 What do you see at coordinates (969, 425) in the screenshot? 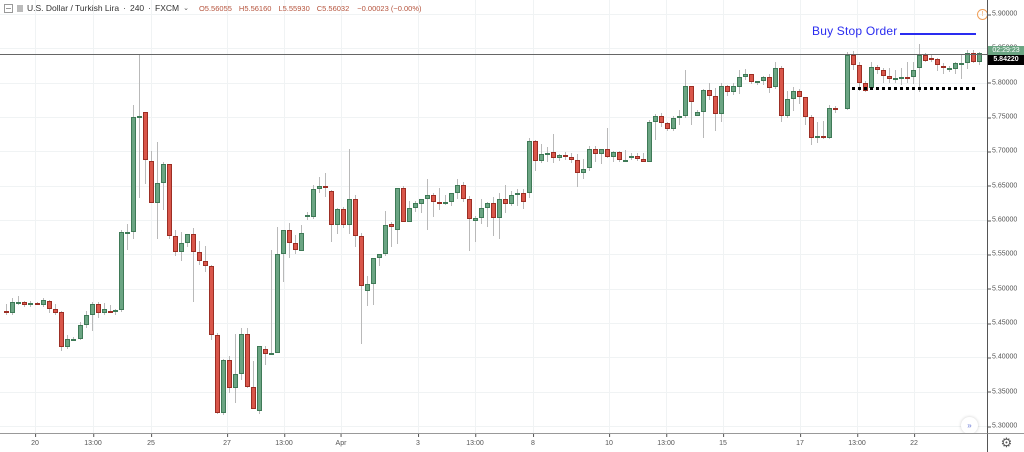
I see `scroll-to-realtime-button: »` at bounding box center [969, 425].